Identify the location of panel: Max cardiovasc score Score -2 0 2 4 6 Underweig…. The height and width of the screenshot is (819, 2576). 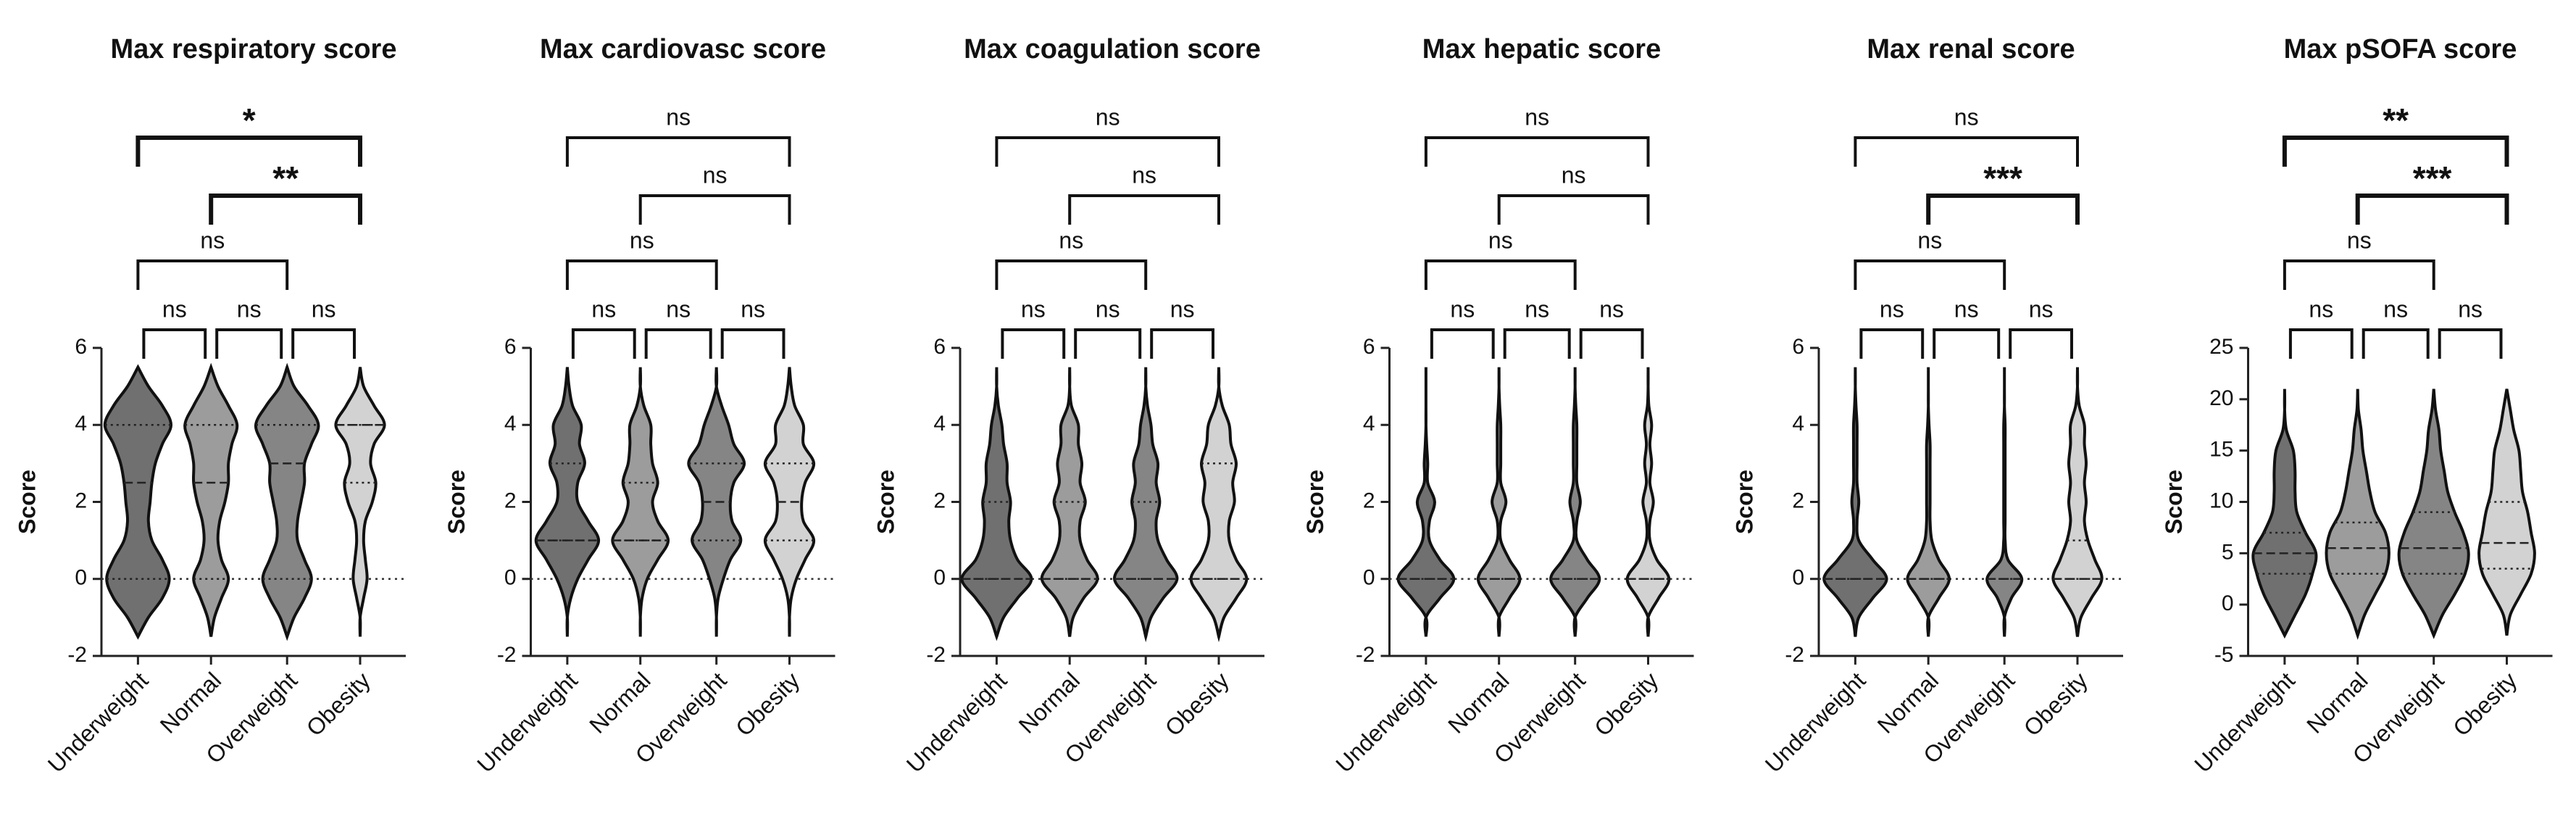
(639, 406).